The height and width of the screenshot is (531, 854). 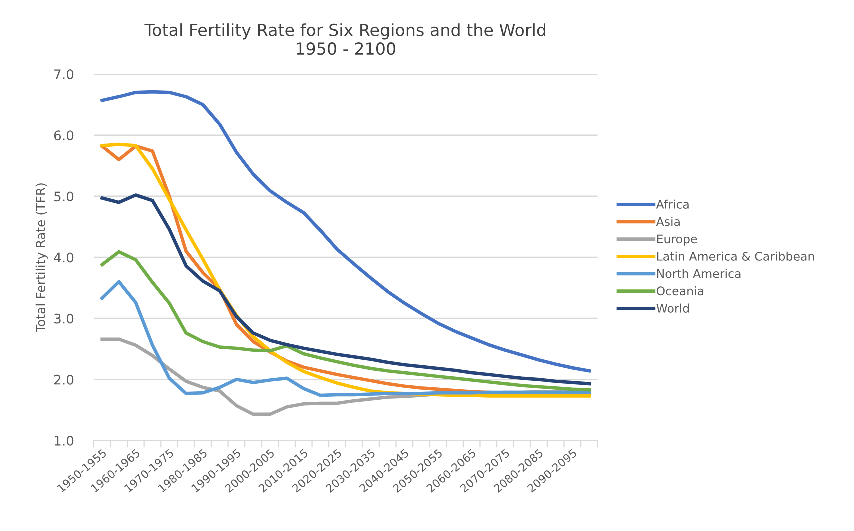 I want to click on legend-label: North America, so click(x=699, y=273).